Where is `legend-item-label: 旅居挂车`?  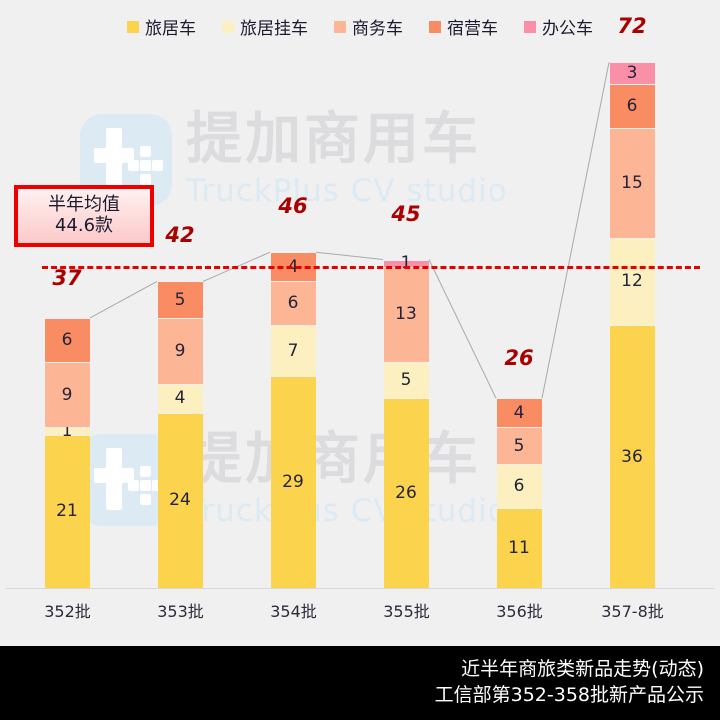
legend-item-label: 旅居挂车 is located at coordinates (274, 29).